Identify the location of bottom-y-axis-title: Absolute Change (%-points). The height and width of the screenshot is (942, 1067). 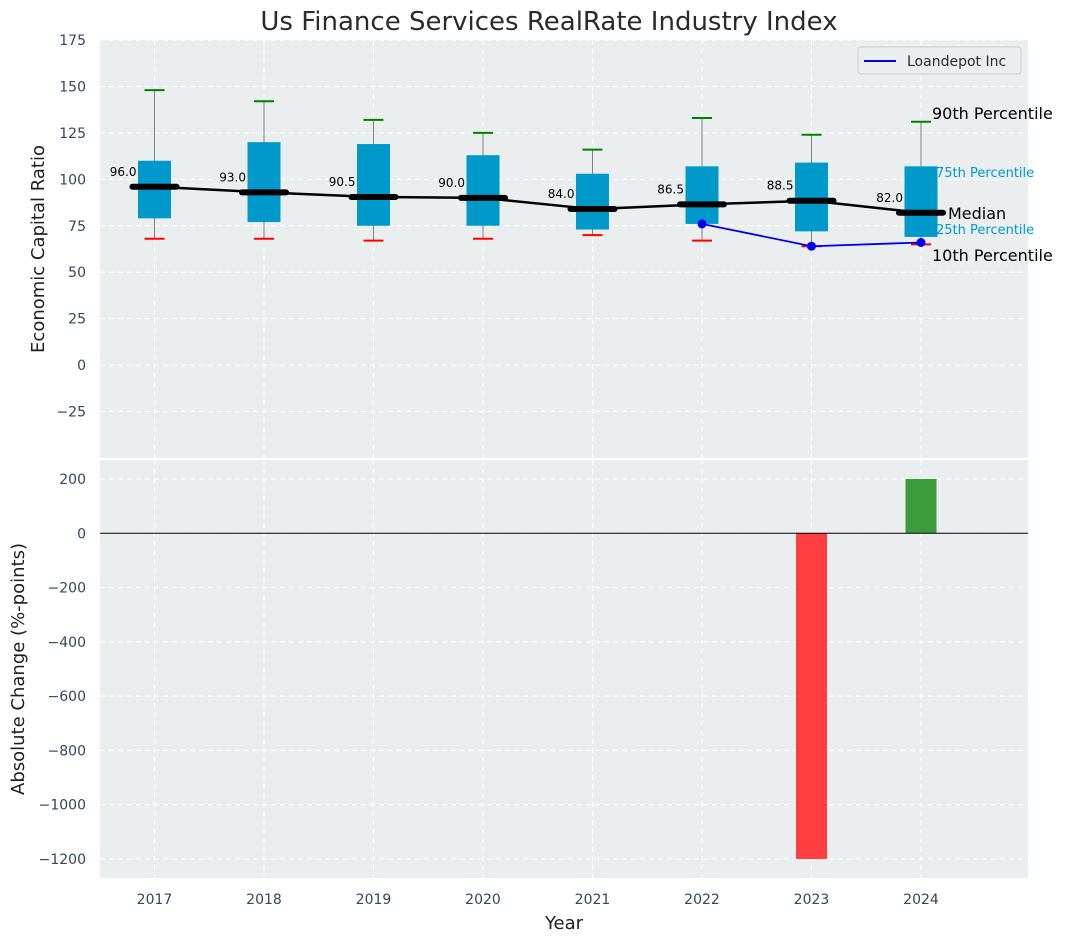
(18, 669).